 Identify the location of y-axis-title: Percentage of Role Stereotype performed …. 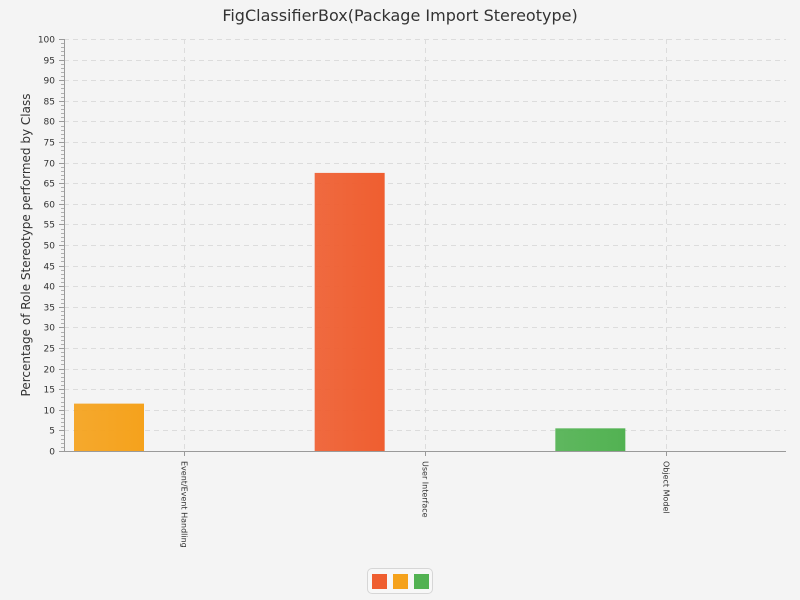
(26, 245).